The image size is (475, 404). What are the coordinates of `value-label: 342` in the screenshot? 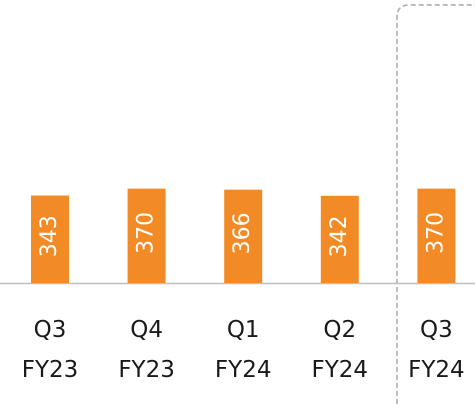 It's located at (339, 236).